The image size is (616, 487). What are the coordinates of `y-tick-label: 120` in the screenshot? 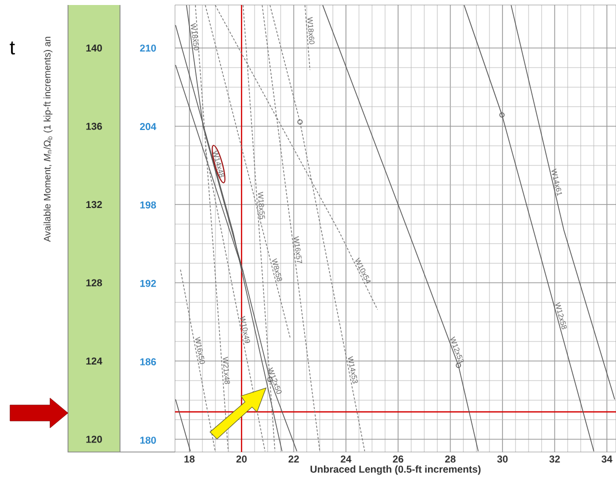 It's located at (94, 439).